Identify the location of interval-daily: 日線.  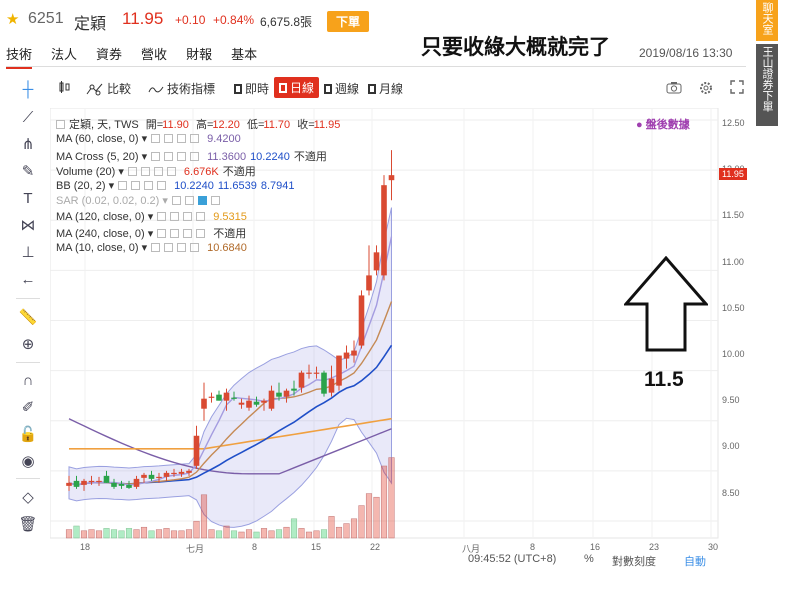
(297, 87).